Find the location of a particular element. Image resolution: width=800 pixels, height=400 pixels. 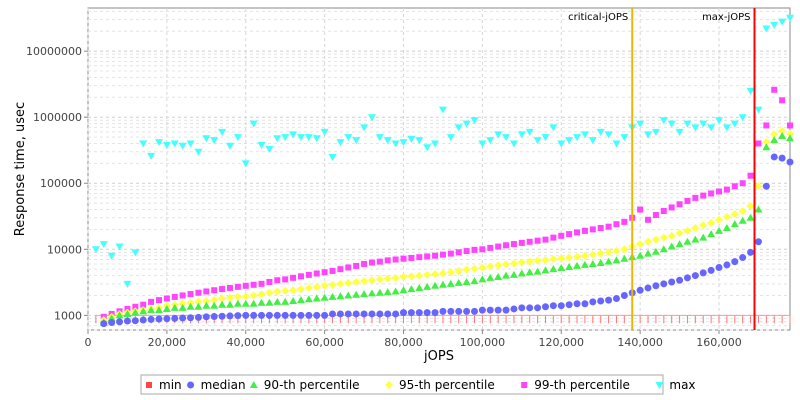

legend-swatch-median is located at coordinates (191, 385).